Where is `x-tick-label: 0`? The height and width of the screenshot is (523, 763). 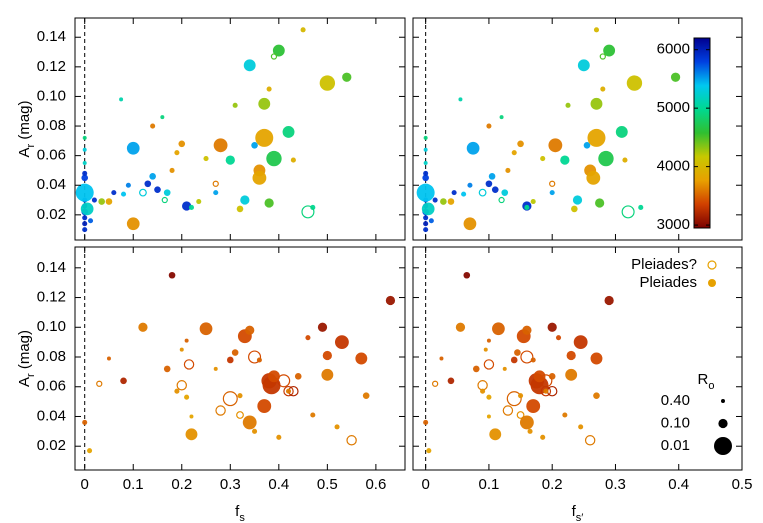
x-tick-label: 0 is located at coordinates (85, 484).